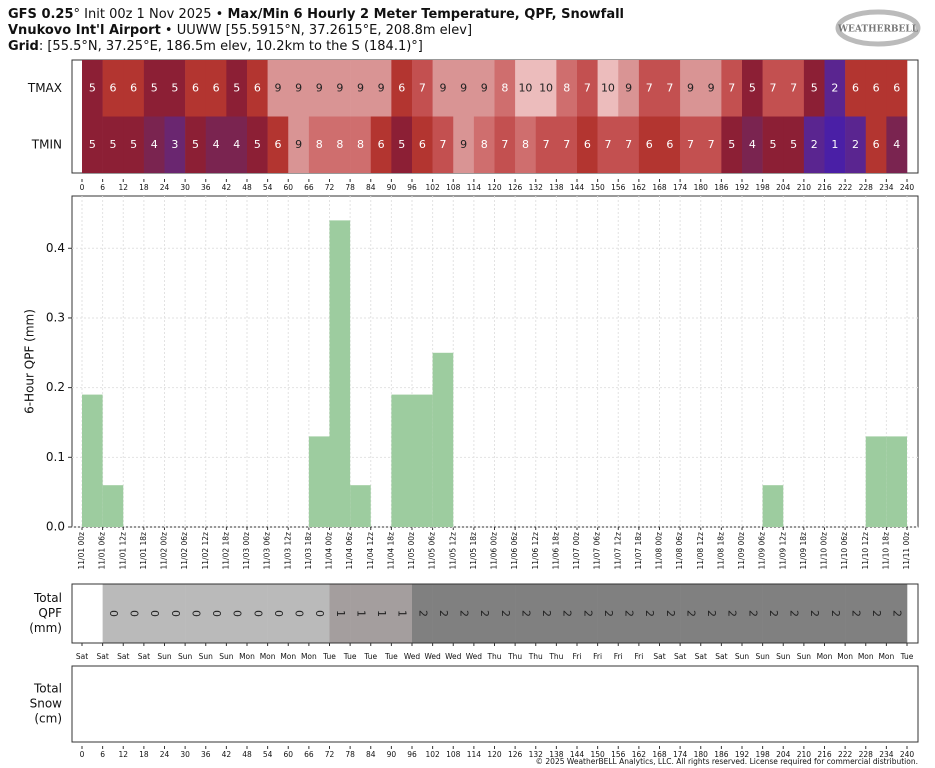 The image size is (935, 768). I want to click on row-label: TMIN, so click(46, 144).